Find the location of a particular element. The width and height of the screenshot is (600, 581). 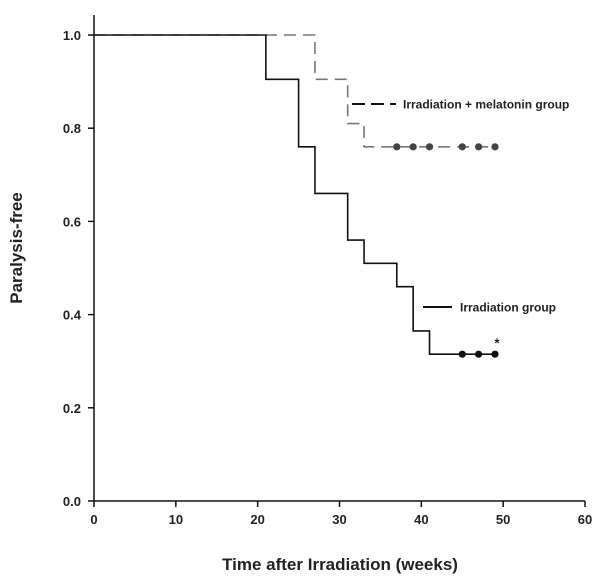

y-tick-label: 0.4 is located at coordinates (72, 315).